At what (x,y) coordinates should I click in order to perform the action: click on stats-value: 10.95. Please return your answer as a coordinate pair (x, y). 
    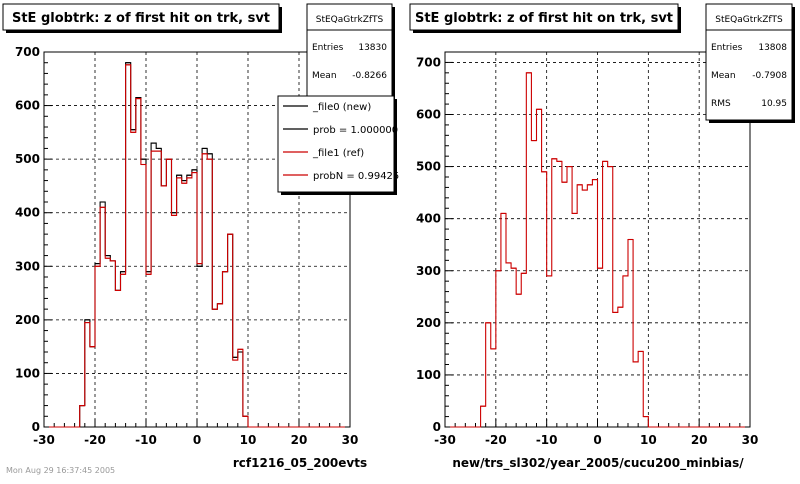
    Looking at the image, I should click on (774, 104).